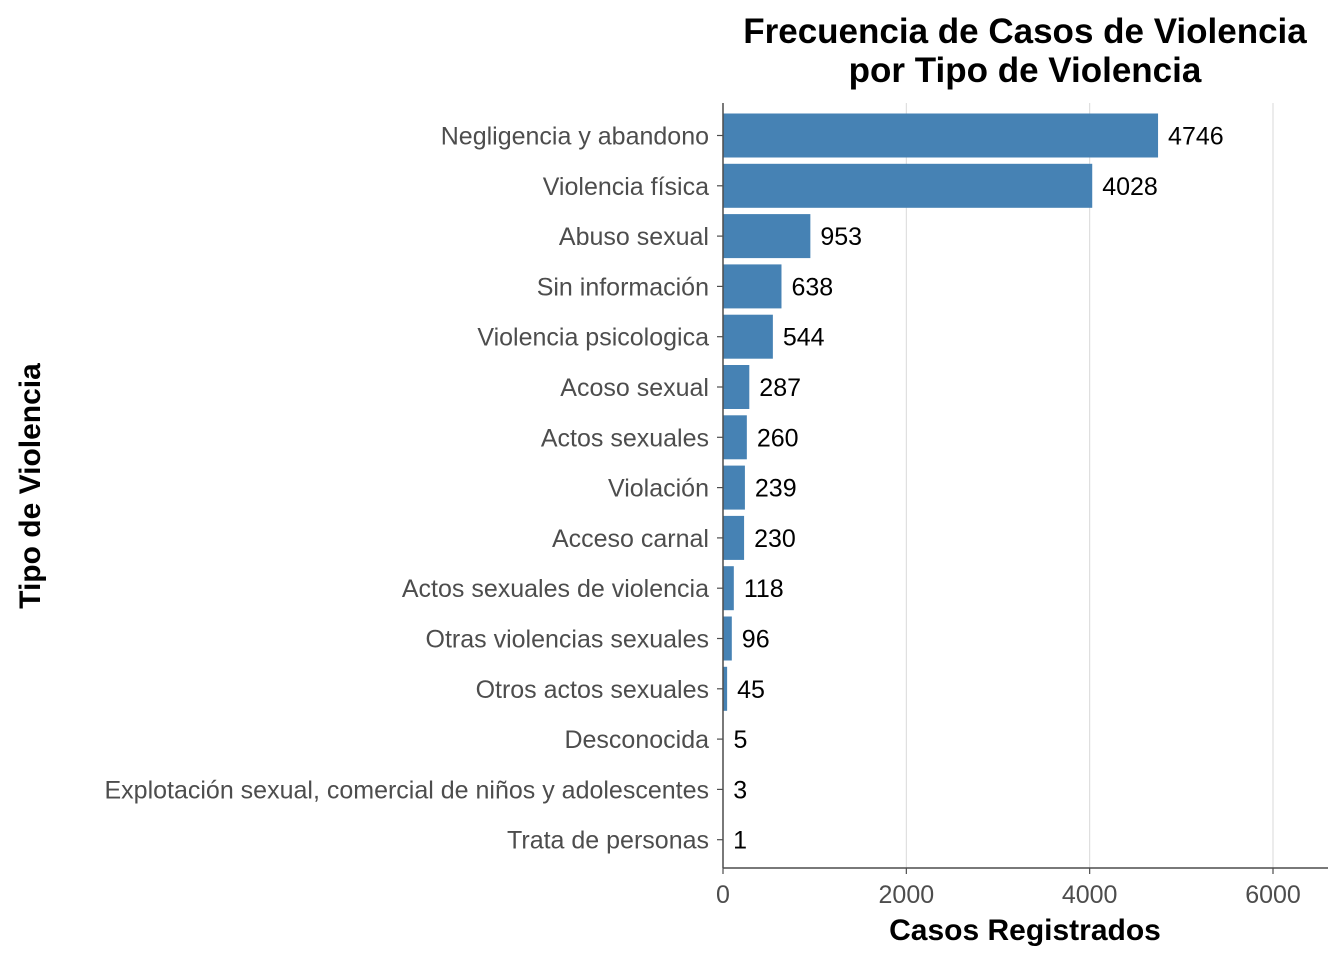 Image resolution: width=1344 pixels, height=960 pixels. I want to click on x-tick-label: 0, so click(723, 895).